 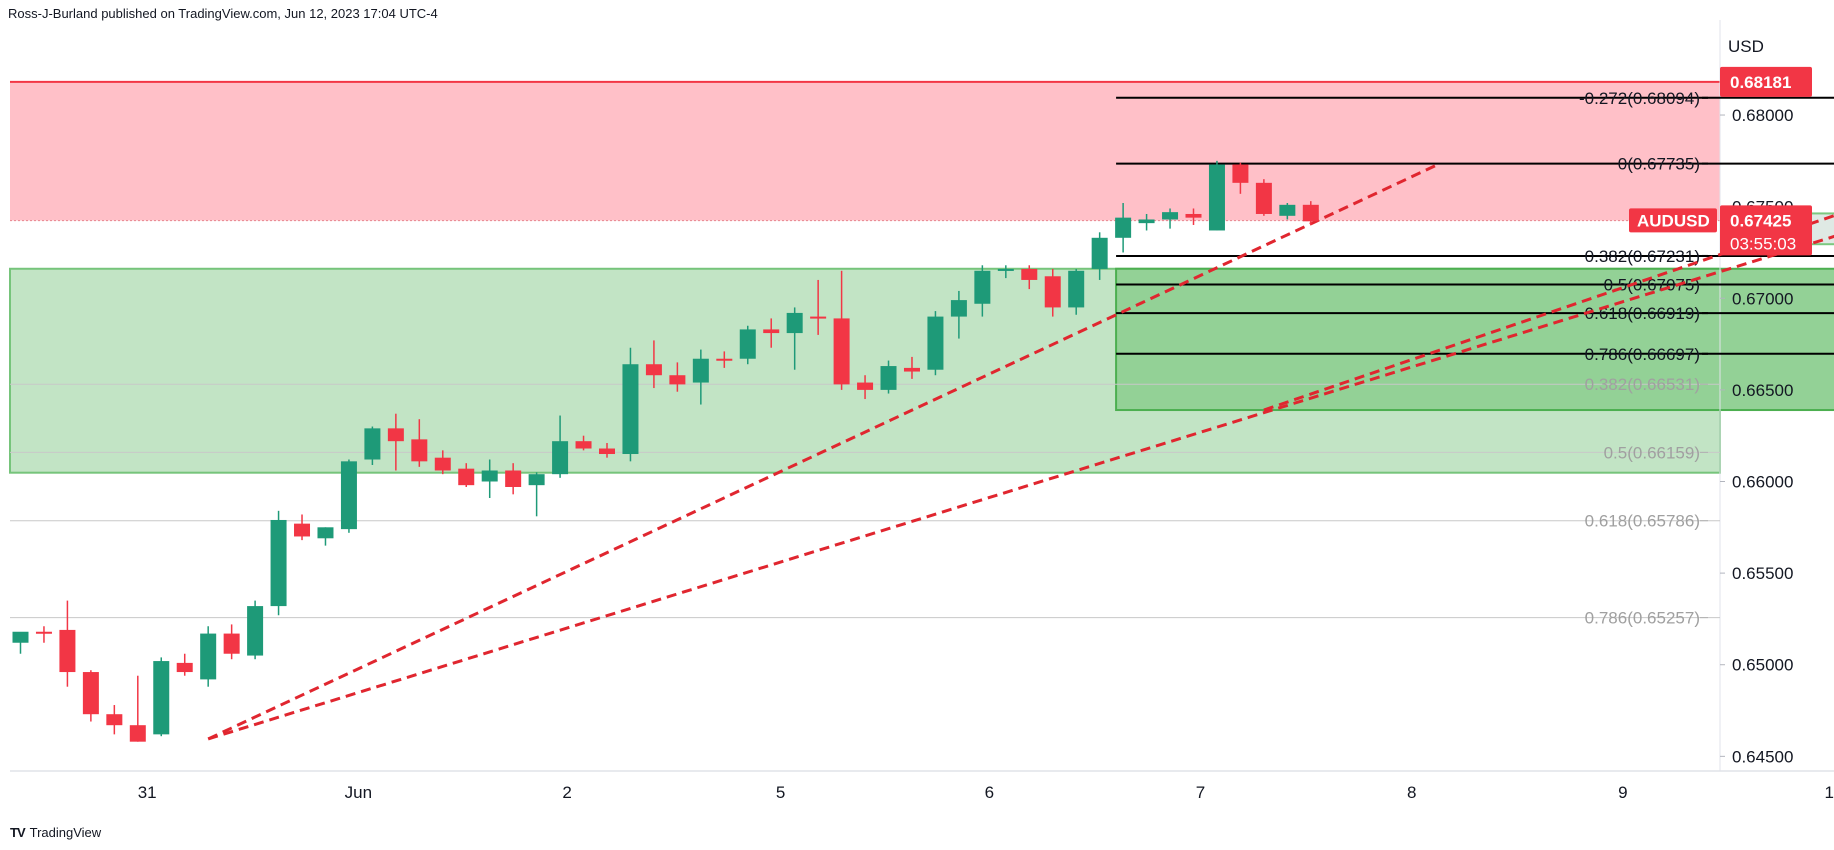 I want to click on x-tick-label: 12, so click(x=1829, y=792).